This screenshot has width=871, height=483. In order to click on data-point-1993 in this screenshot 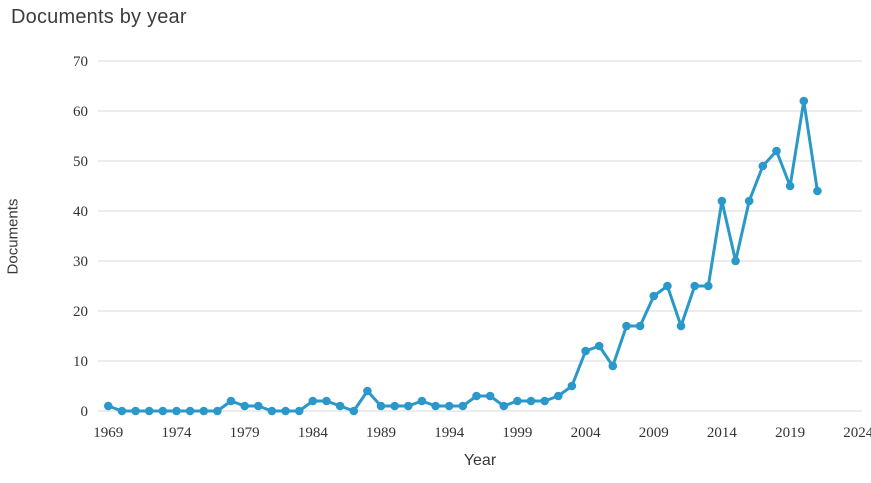, I will do `click(435, 406)`.